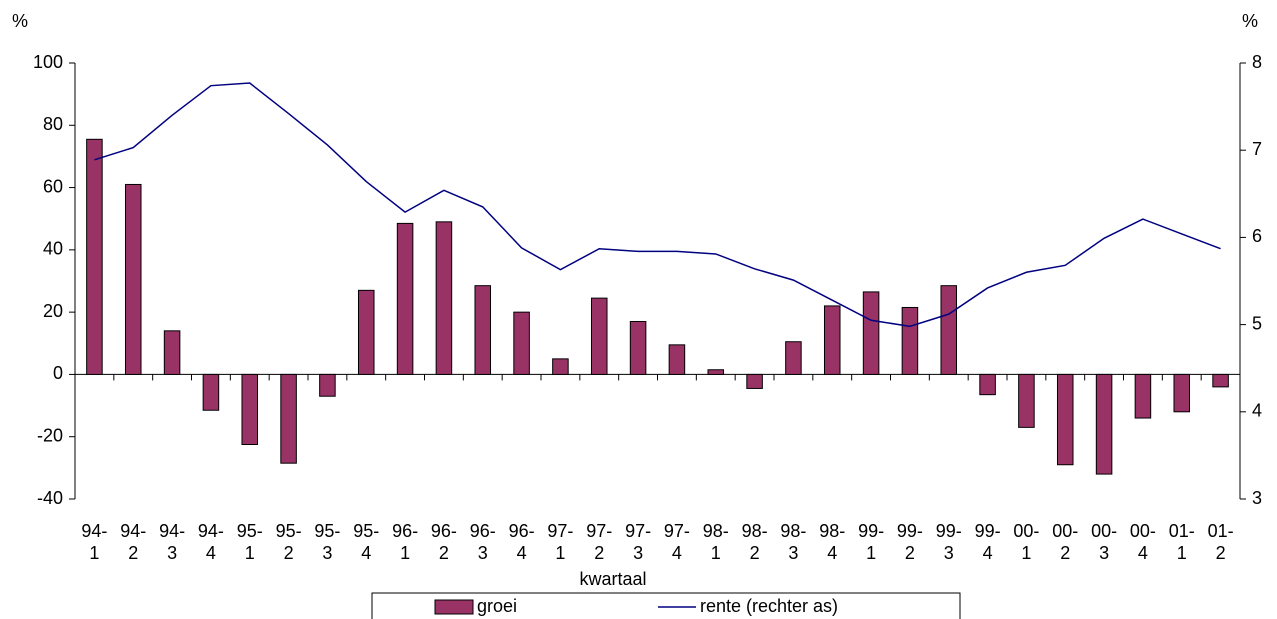 The image size is (1277, 619). Describe the element at coordinates (366, 542) in the screenshot. I see `x-tick-label: 95- 4` at that location.